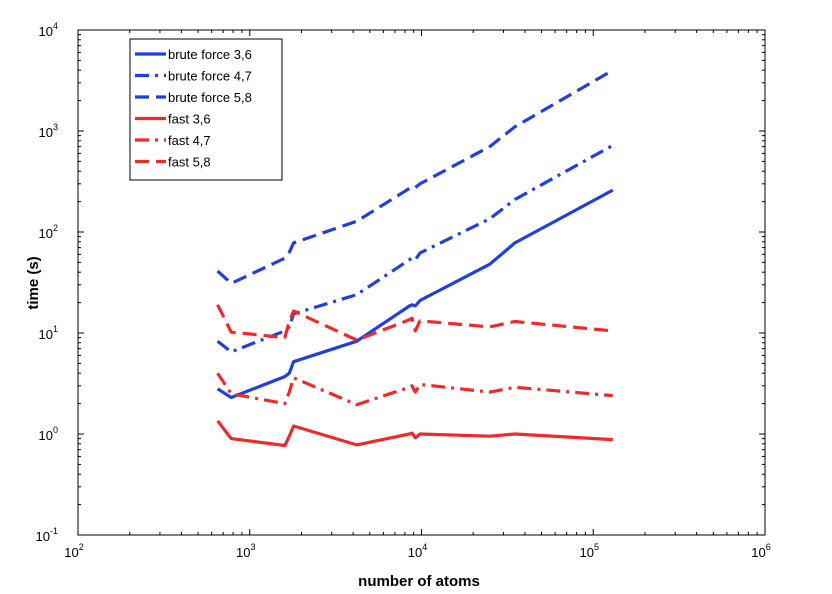  What do you see at coordinates (589, 551) in the screenshot?
I see `x-tick-label: 10⁵` at bounding box center [589, 551].